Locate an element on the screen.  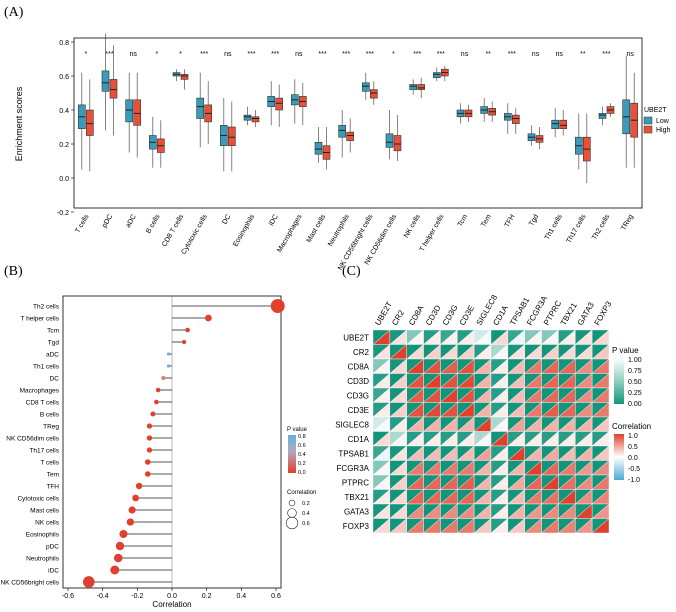
box-high-idc is located at coordinates (279, 104).